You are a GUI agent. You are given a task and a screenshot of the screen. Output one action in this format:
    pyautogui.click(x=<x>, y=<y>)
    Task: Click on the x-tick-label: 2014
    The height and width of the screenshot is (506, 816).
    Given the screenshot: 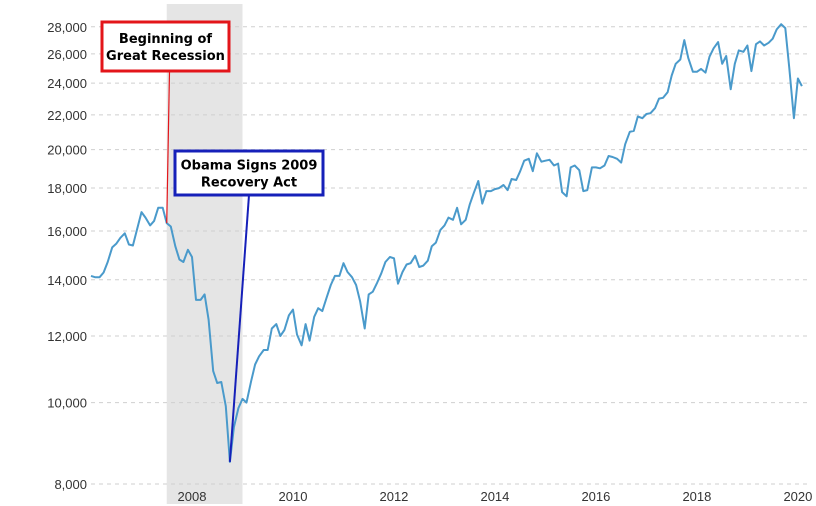 What is the action you would take?
    pyautogui.click(x=494, y=496)
    